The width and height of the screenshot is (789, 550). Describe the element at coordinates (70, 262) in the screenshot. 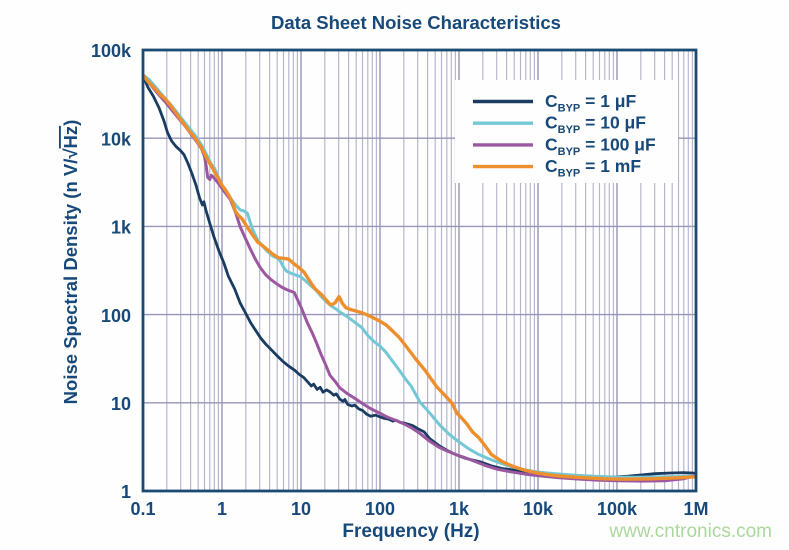

I see `svg-text:Noise Spectral Density (n V/√H: Noise Spectral Density (n V/√Hz)` at that location.